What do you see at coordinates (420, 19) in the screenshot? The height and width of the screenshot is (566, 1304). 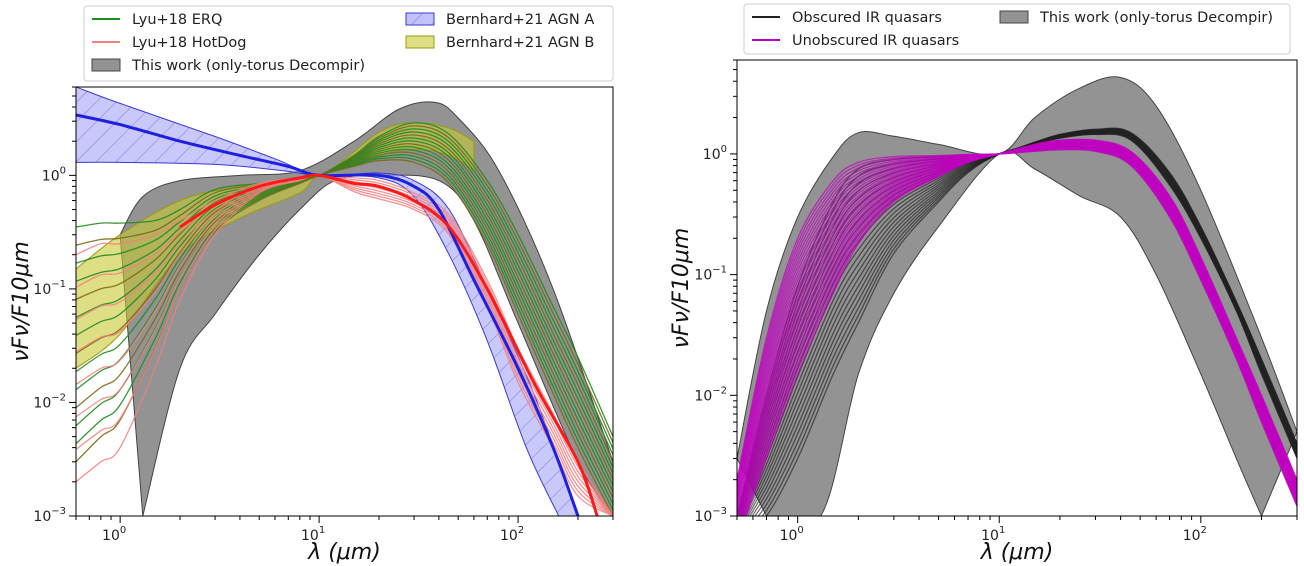 I see `legend-swatch-hatch` at bounding box center [420, 19].